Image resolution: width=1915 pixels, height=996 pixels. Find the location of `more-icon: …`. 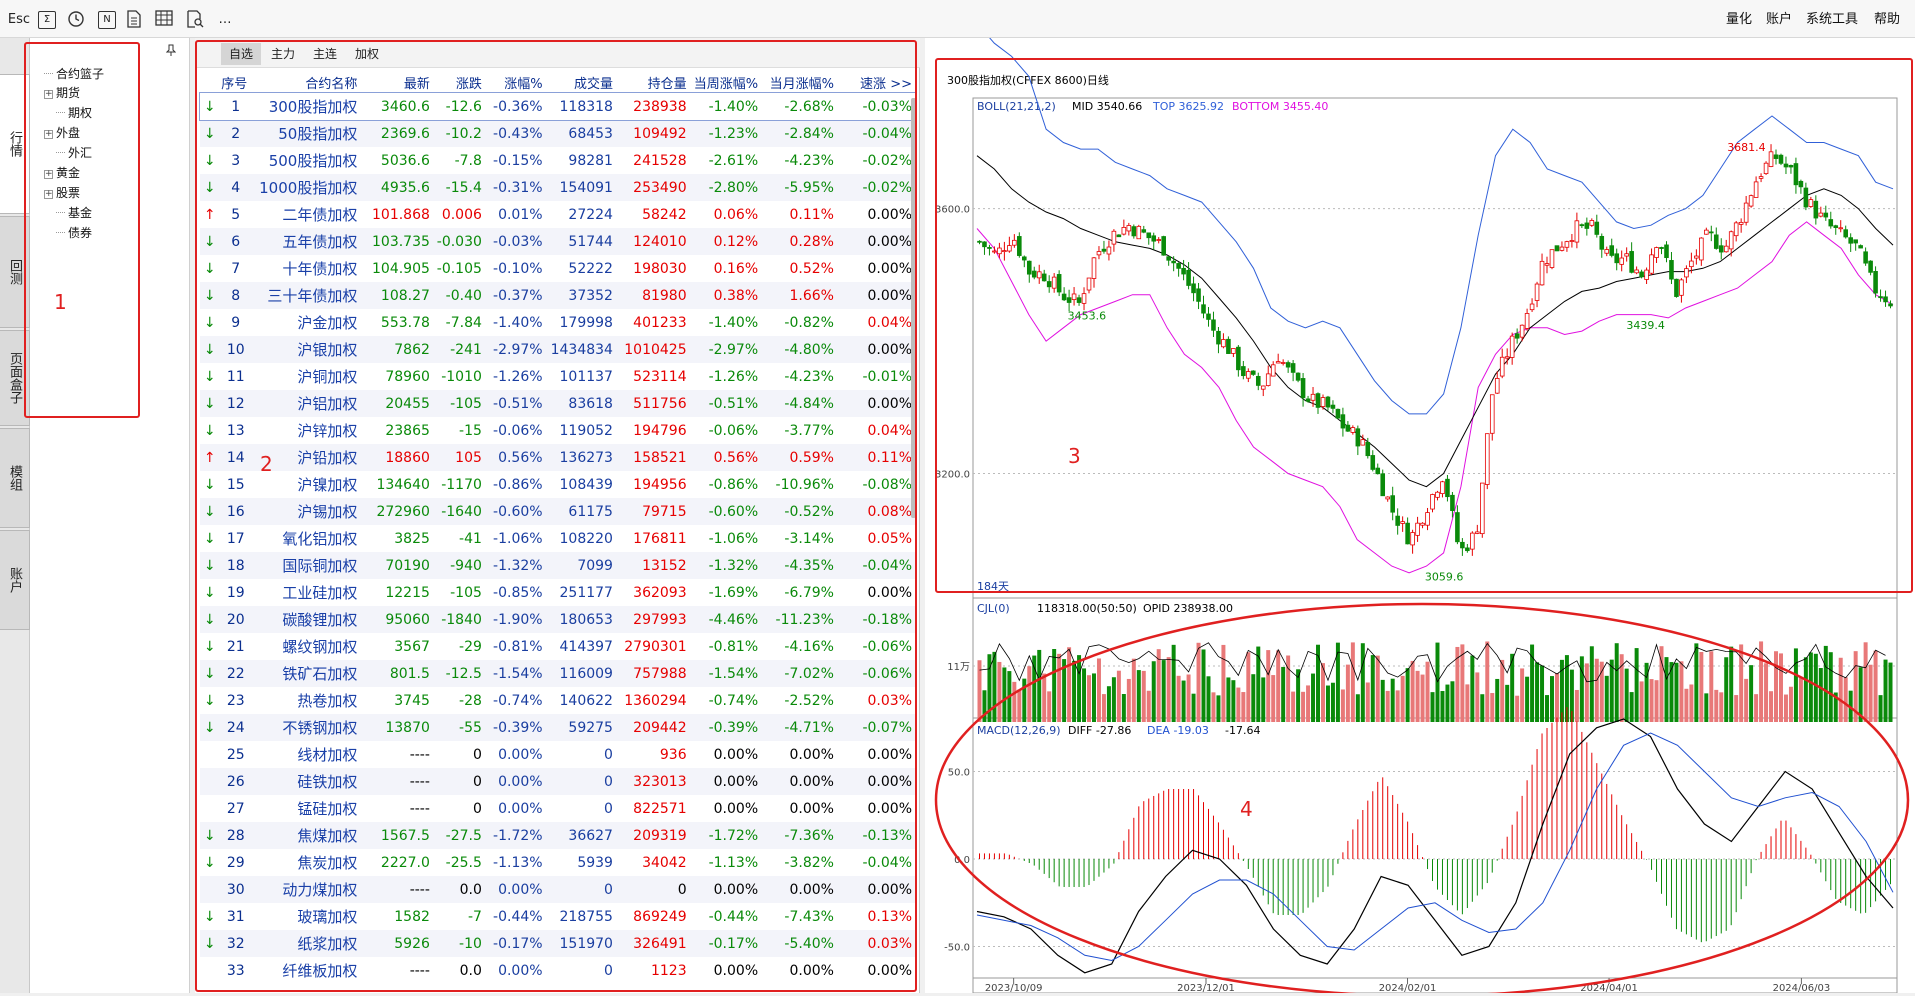

more-icon: … is located at coordinates (225, 19).